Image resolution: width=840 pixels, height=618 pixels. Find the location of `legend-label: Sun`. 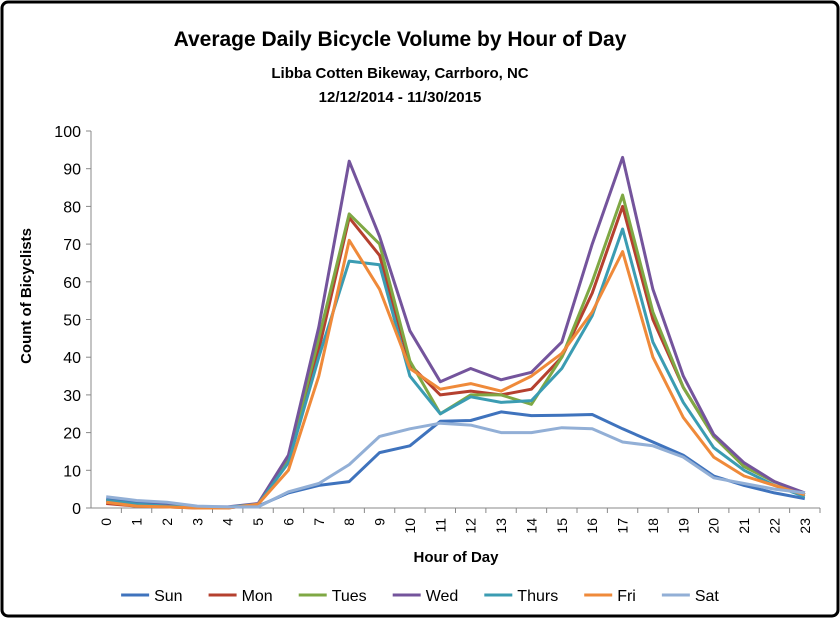

legend-label: Sun is located at coordinates (168, 596).